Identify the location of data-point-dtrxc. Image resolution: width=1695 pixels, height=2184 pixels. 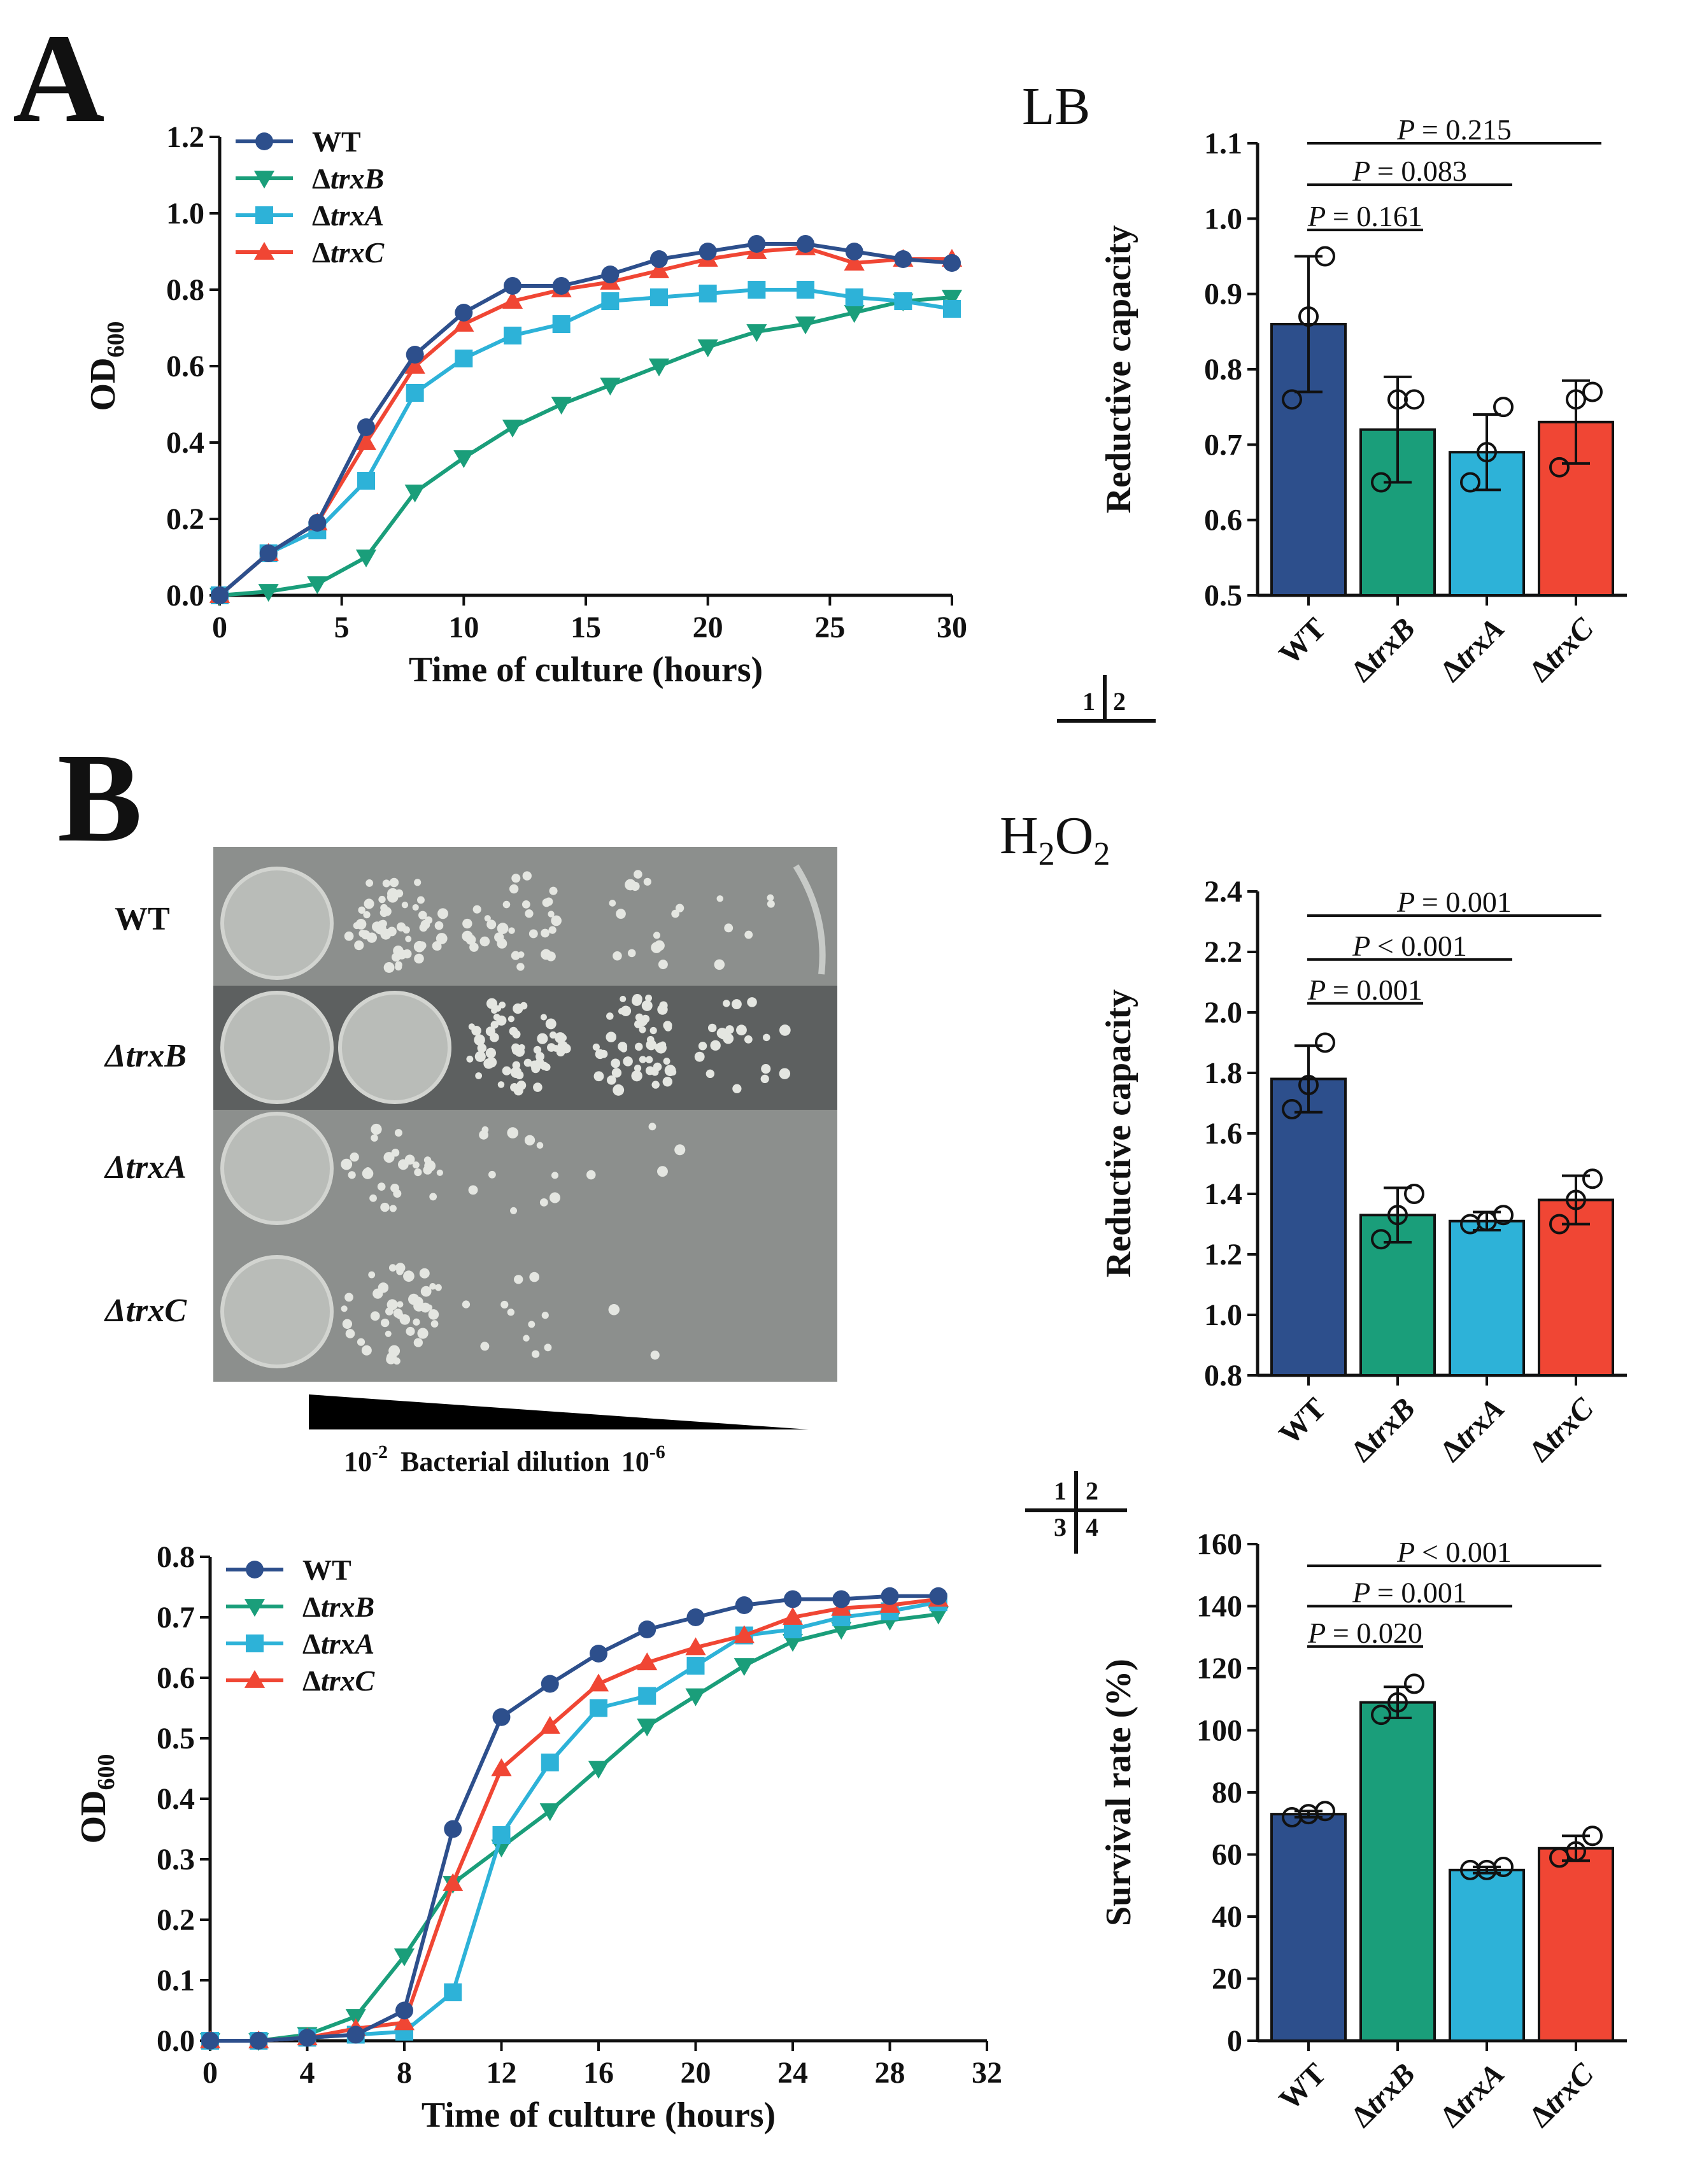
(366, 441).